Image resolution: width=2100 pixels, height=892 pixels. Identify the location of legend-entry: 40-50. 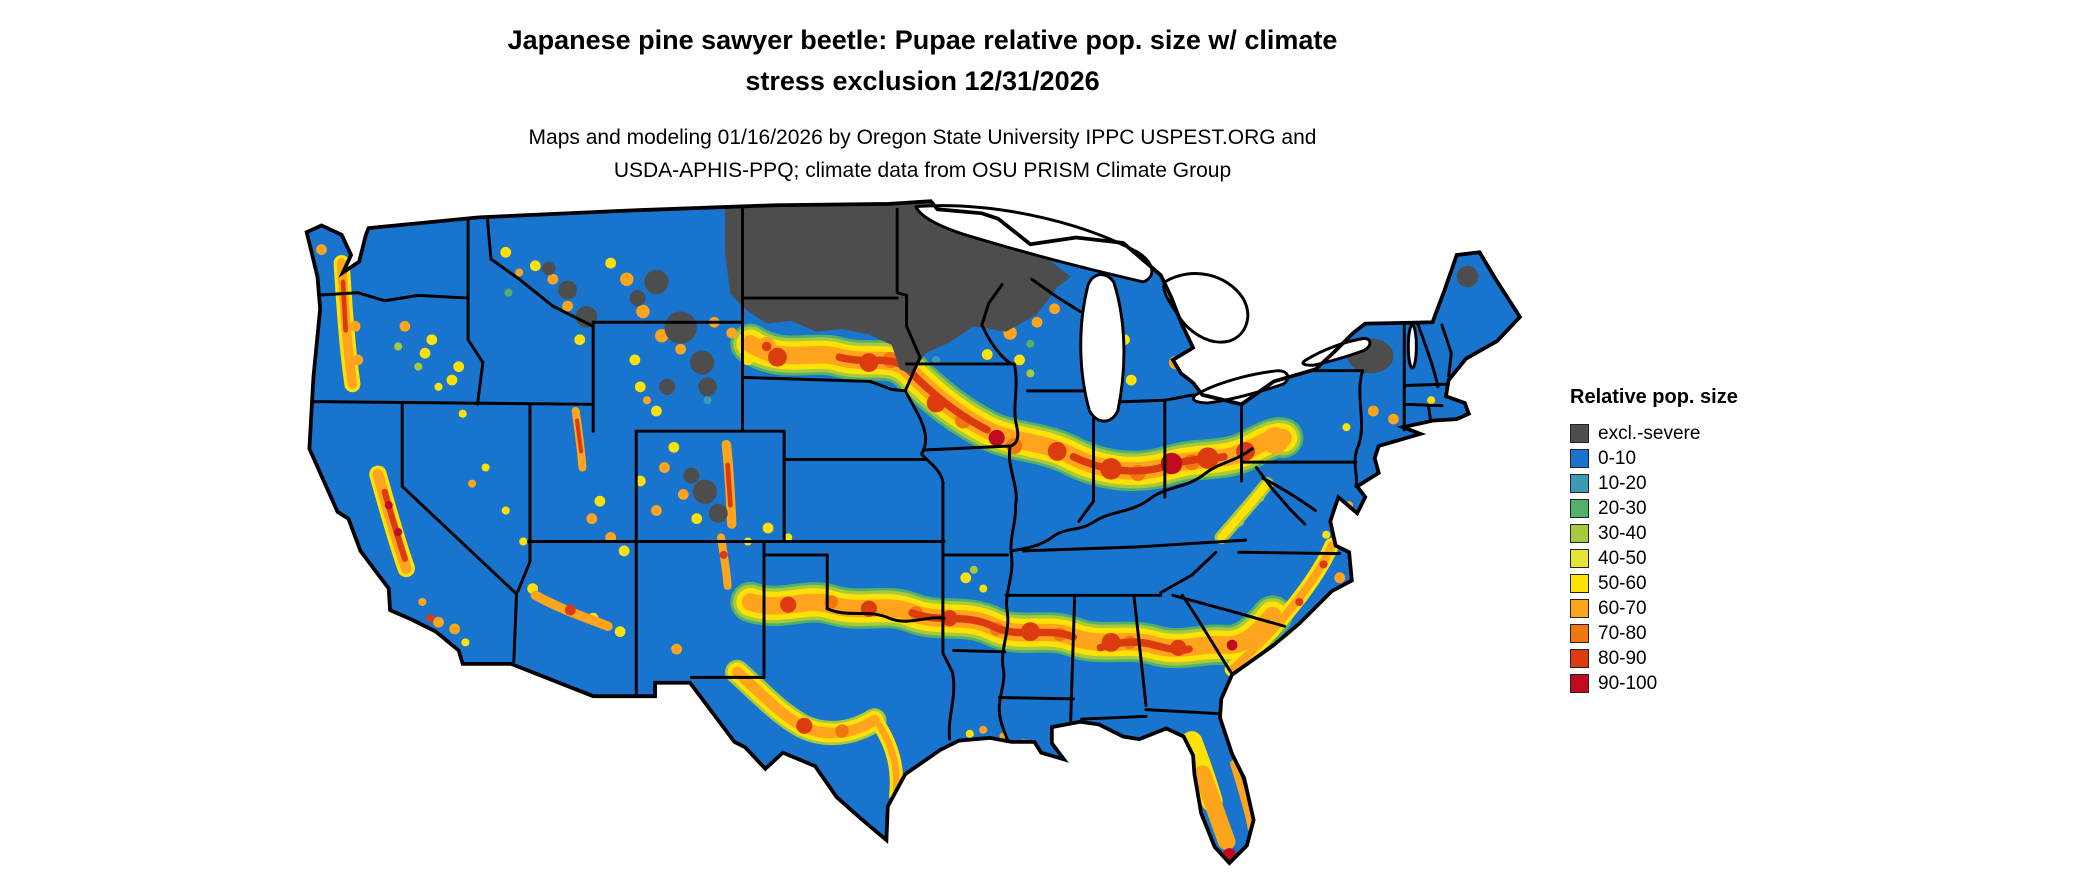
(1700, 558).